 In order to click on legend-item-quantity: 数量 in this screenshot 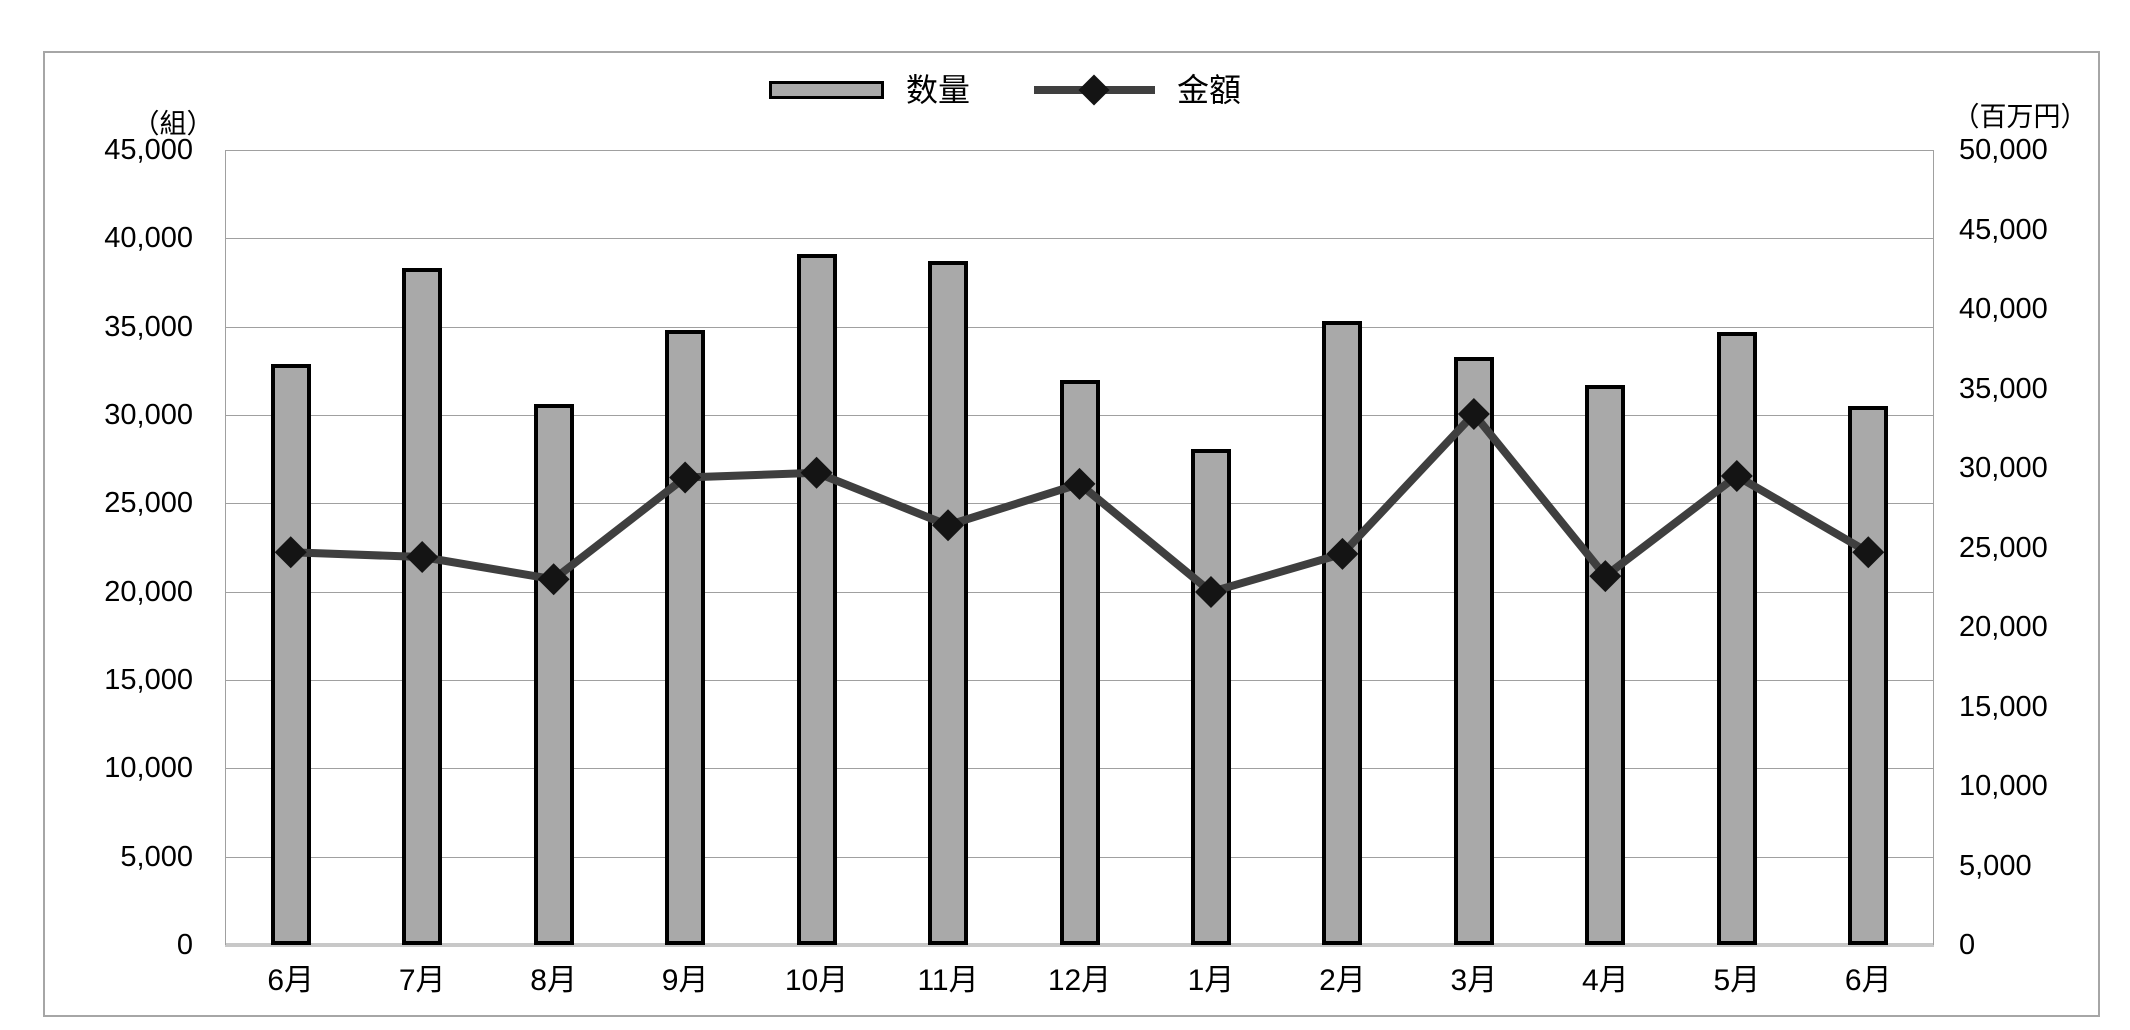, I will do `click(869, 90)`.